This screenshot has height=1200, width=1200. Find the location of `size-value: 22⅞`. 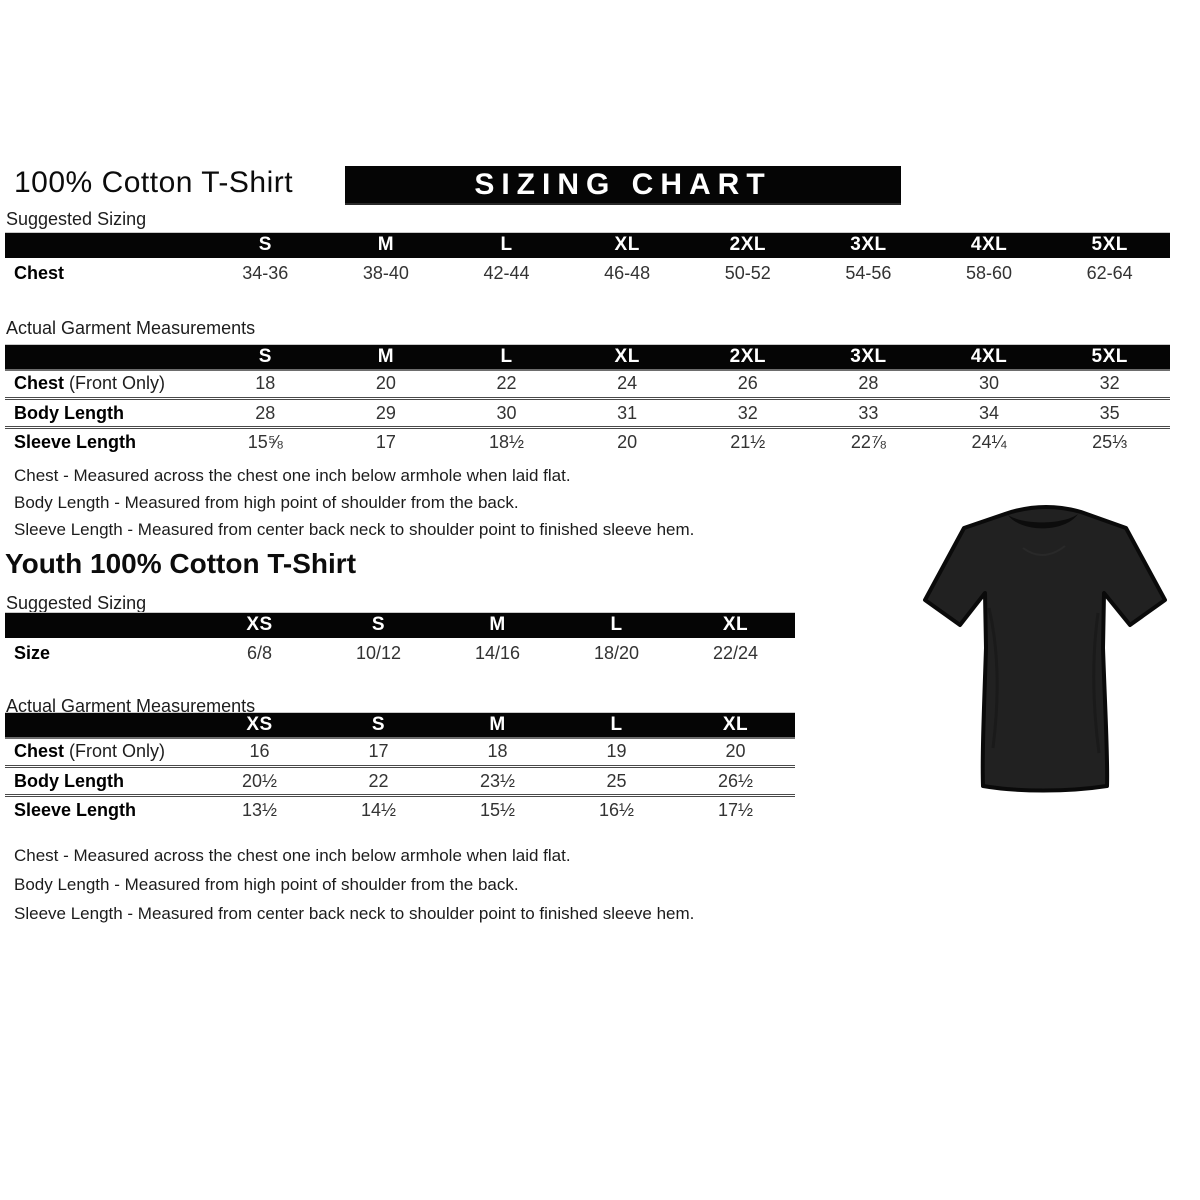

size-value: 22⅞ is located at coordinates (868, 441).